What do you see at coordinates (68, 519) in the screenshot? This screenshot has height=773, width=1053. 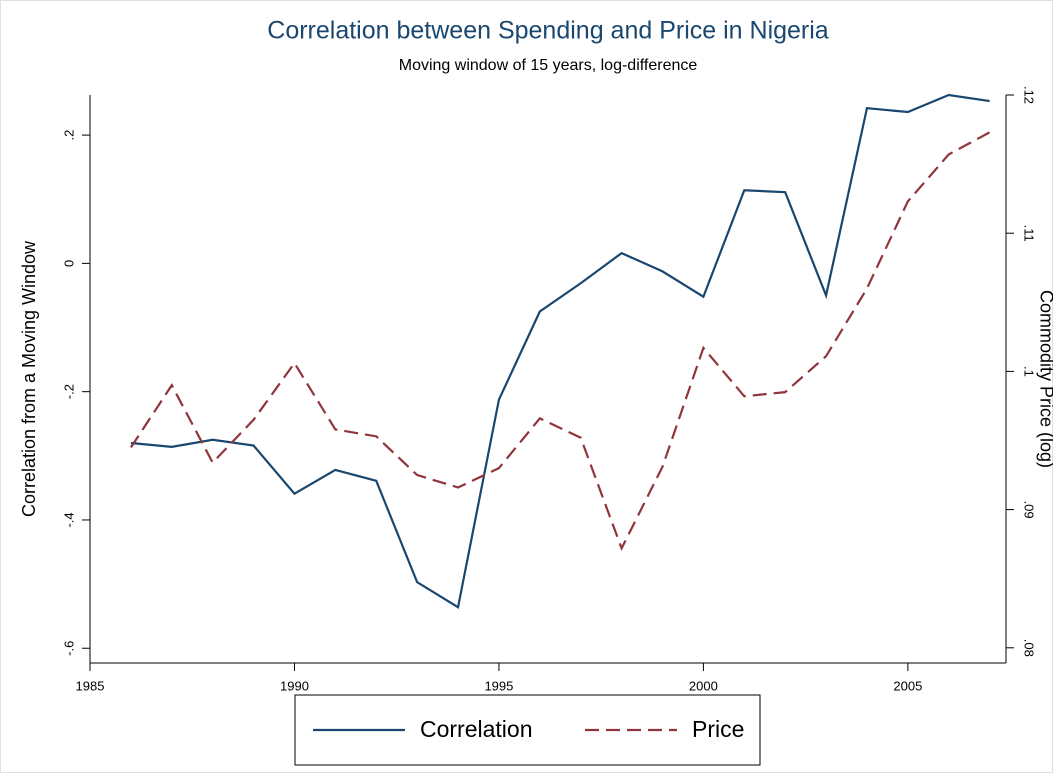 I see `y-tick-label: -.4` at bounding box center [68, 519].